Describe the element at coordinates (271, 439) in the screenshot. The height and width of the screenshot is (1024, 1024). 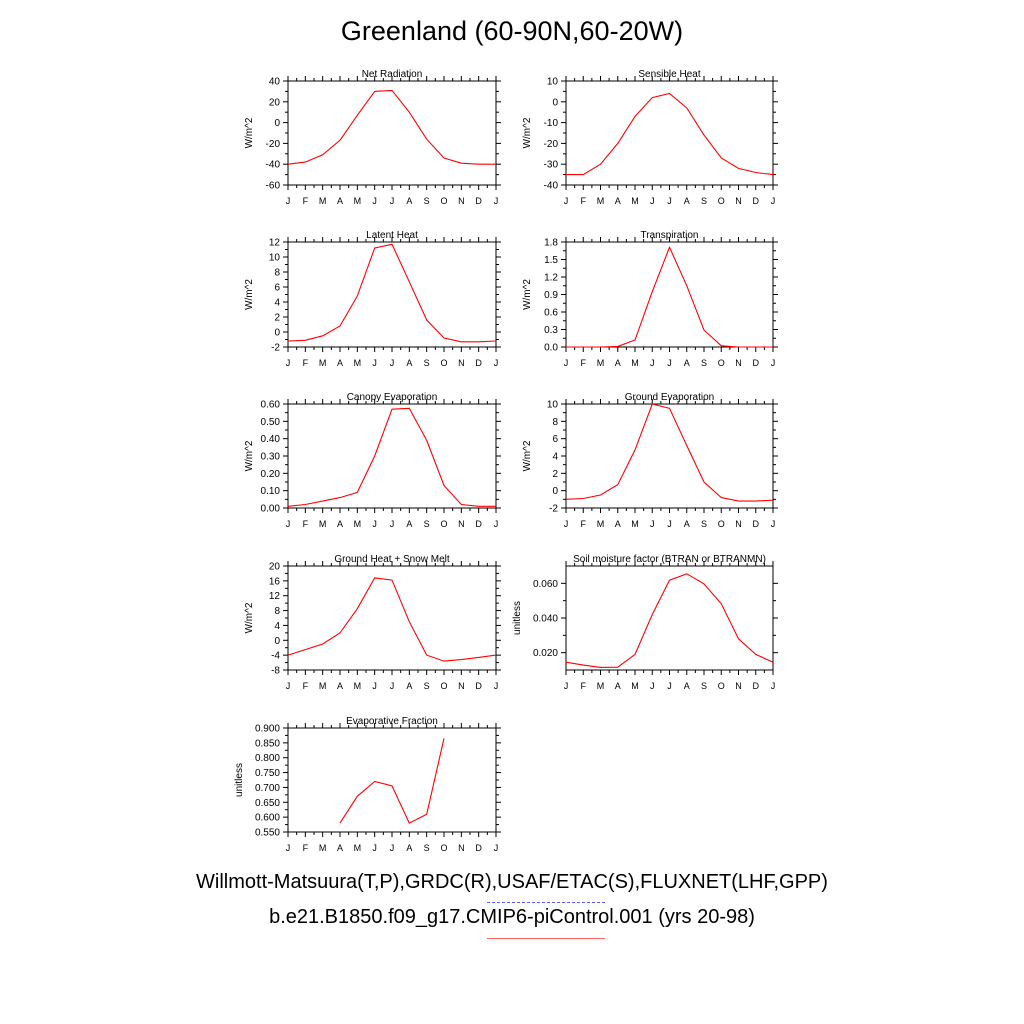
I see `y-tick-label: 0.40` at that location.